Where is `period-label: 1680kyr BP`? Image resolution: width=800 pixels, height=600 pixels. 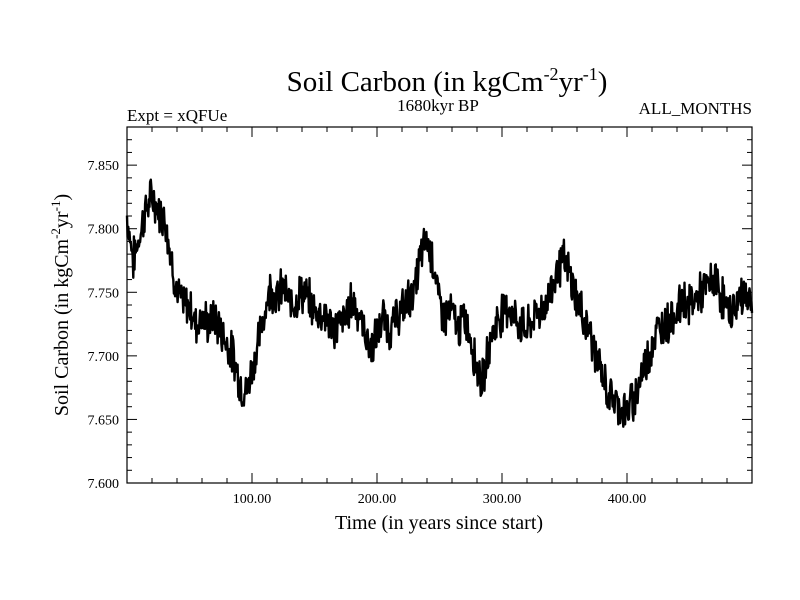
period-label: 1680kyr BP is located at coordinates (438, 105).